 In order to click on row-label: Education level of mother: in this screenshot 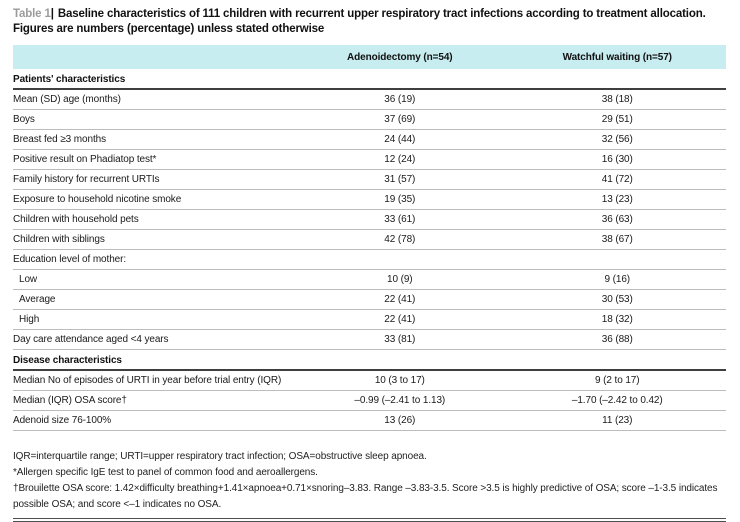, I will do `click(152, 259)`.